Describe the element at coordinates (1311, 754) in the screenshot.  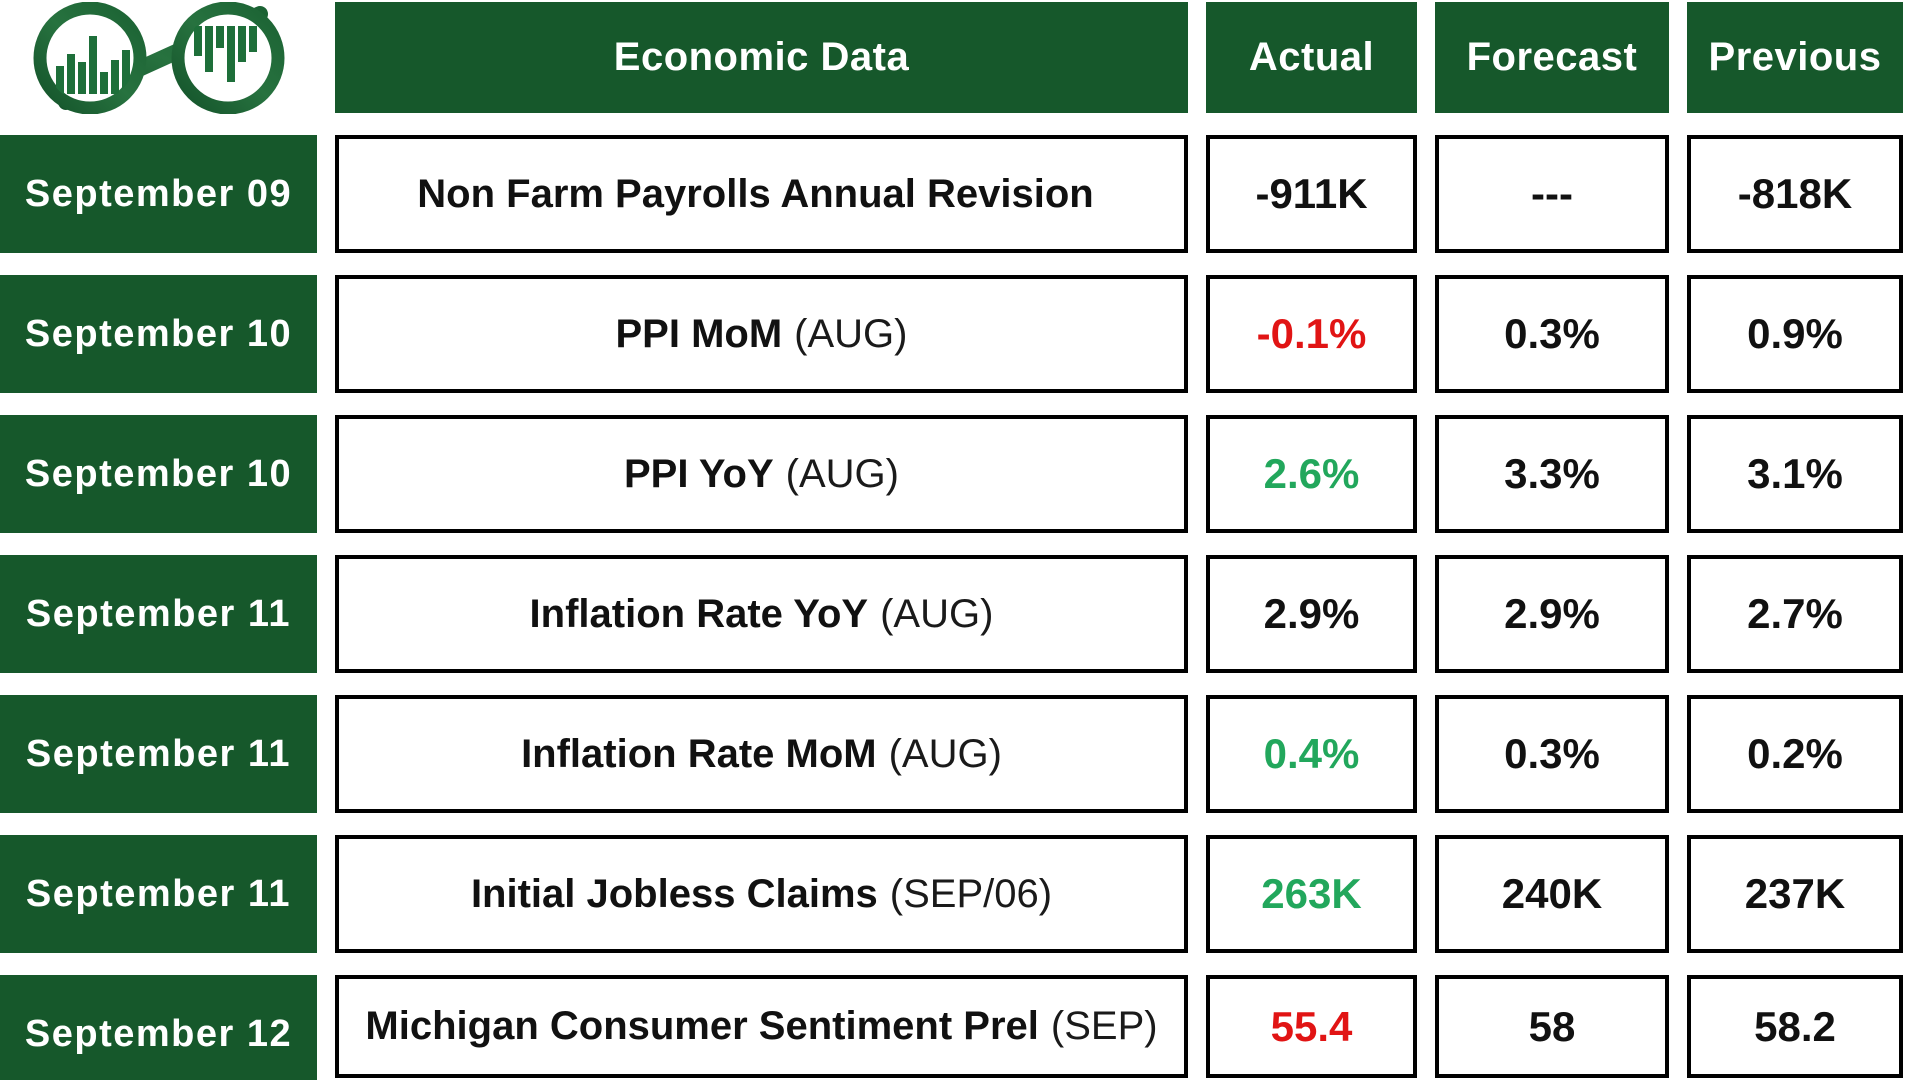
I see `actual-value-cell: 0.4%` at that location.